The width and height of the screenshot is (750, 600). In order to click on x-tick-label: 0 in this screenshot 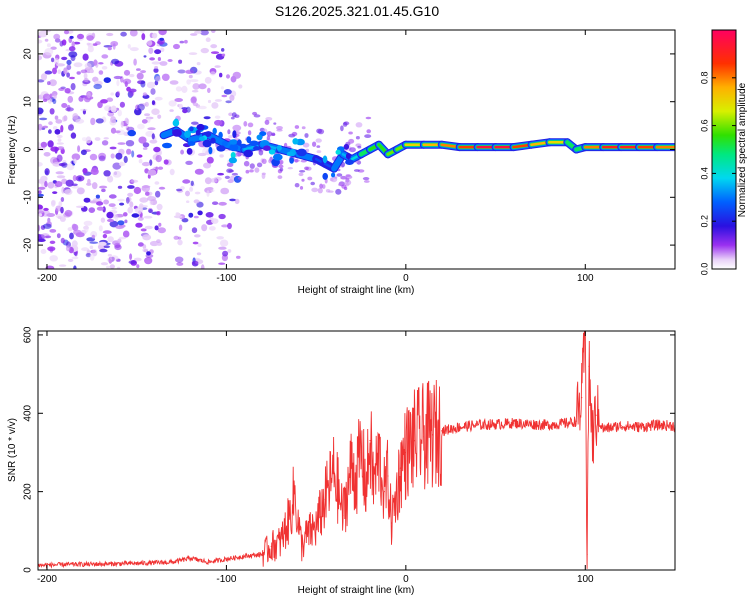, I will do `click(406, 278)`.